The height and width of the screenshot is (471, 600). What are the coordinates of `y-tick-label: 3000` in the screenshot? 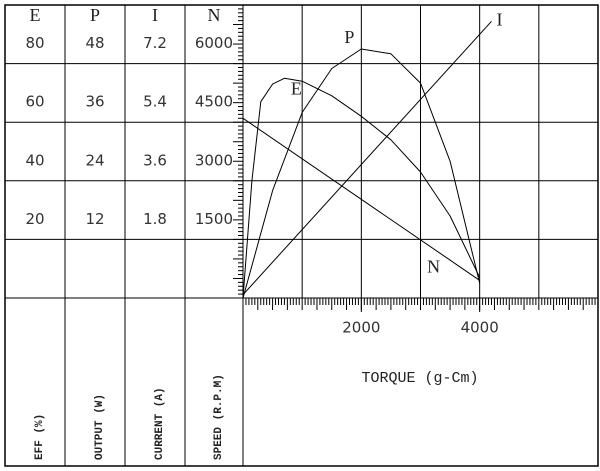 It's located at (214, 160).